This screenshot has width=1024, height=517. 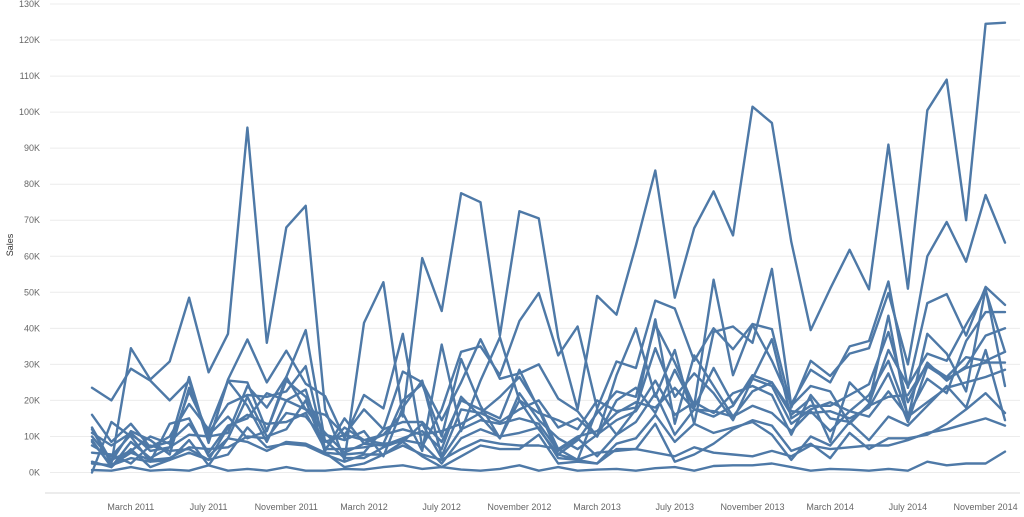 I want to click on x-tick-label: November 2012, so click(x=519, y=507).